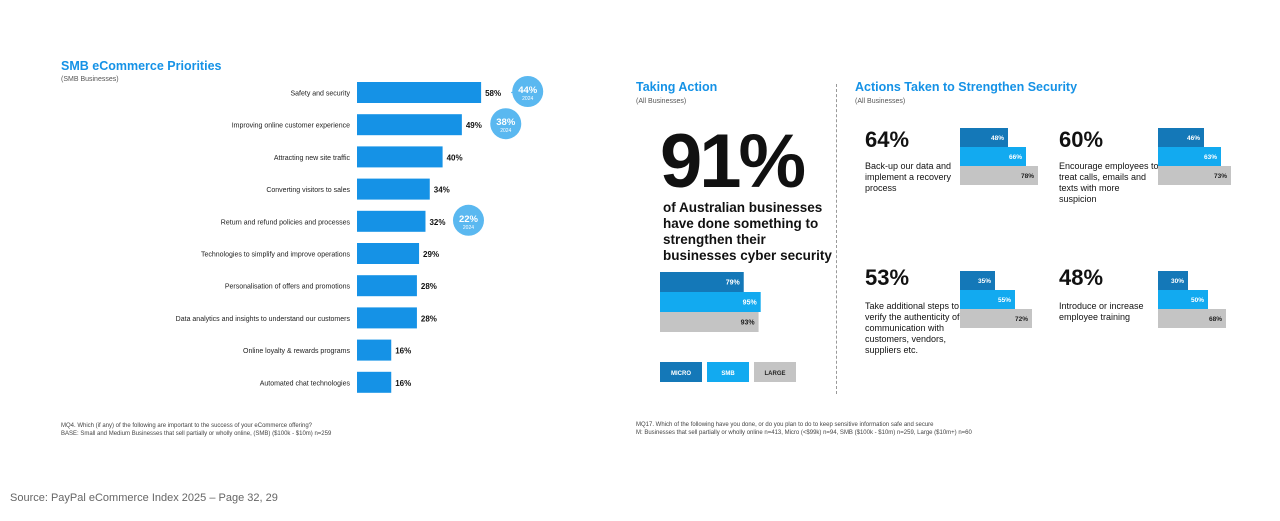 The height and width of the screenshot is (521, 1280). What do you see at coordinates (677, 87) in the screenshot?
I see `middle-title: Taking Action` at bounding box center [677, 87].